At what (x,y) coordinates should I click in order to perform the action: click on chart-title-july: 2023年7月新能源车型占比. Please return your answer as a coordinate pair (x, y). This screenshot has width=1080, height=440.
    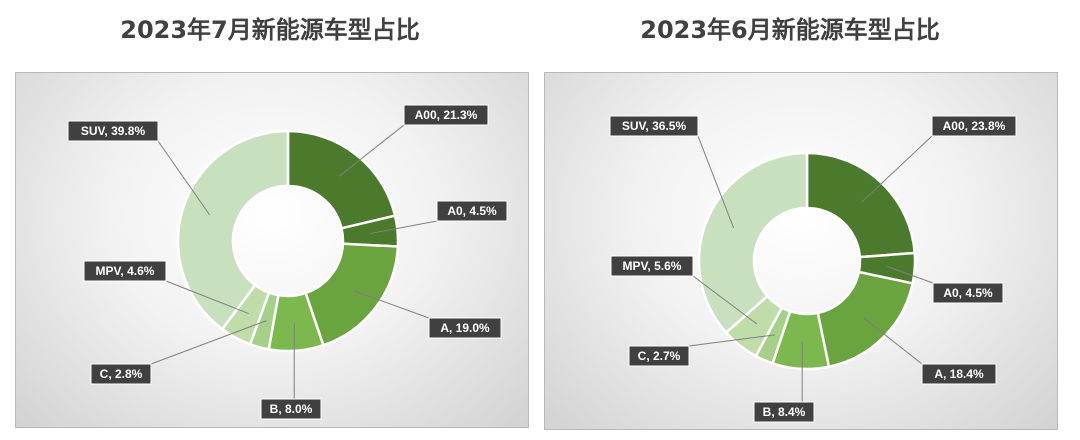
    Looking at the image, I should click on (270, 30).